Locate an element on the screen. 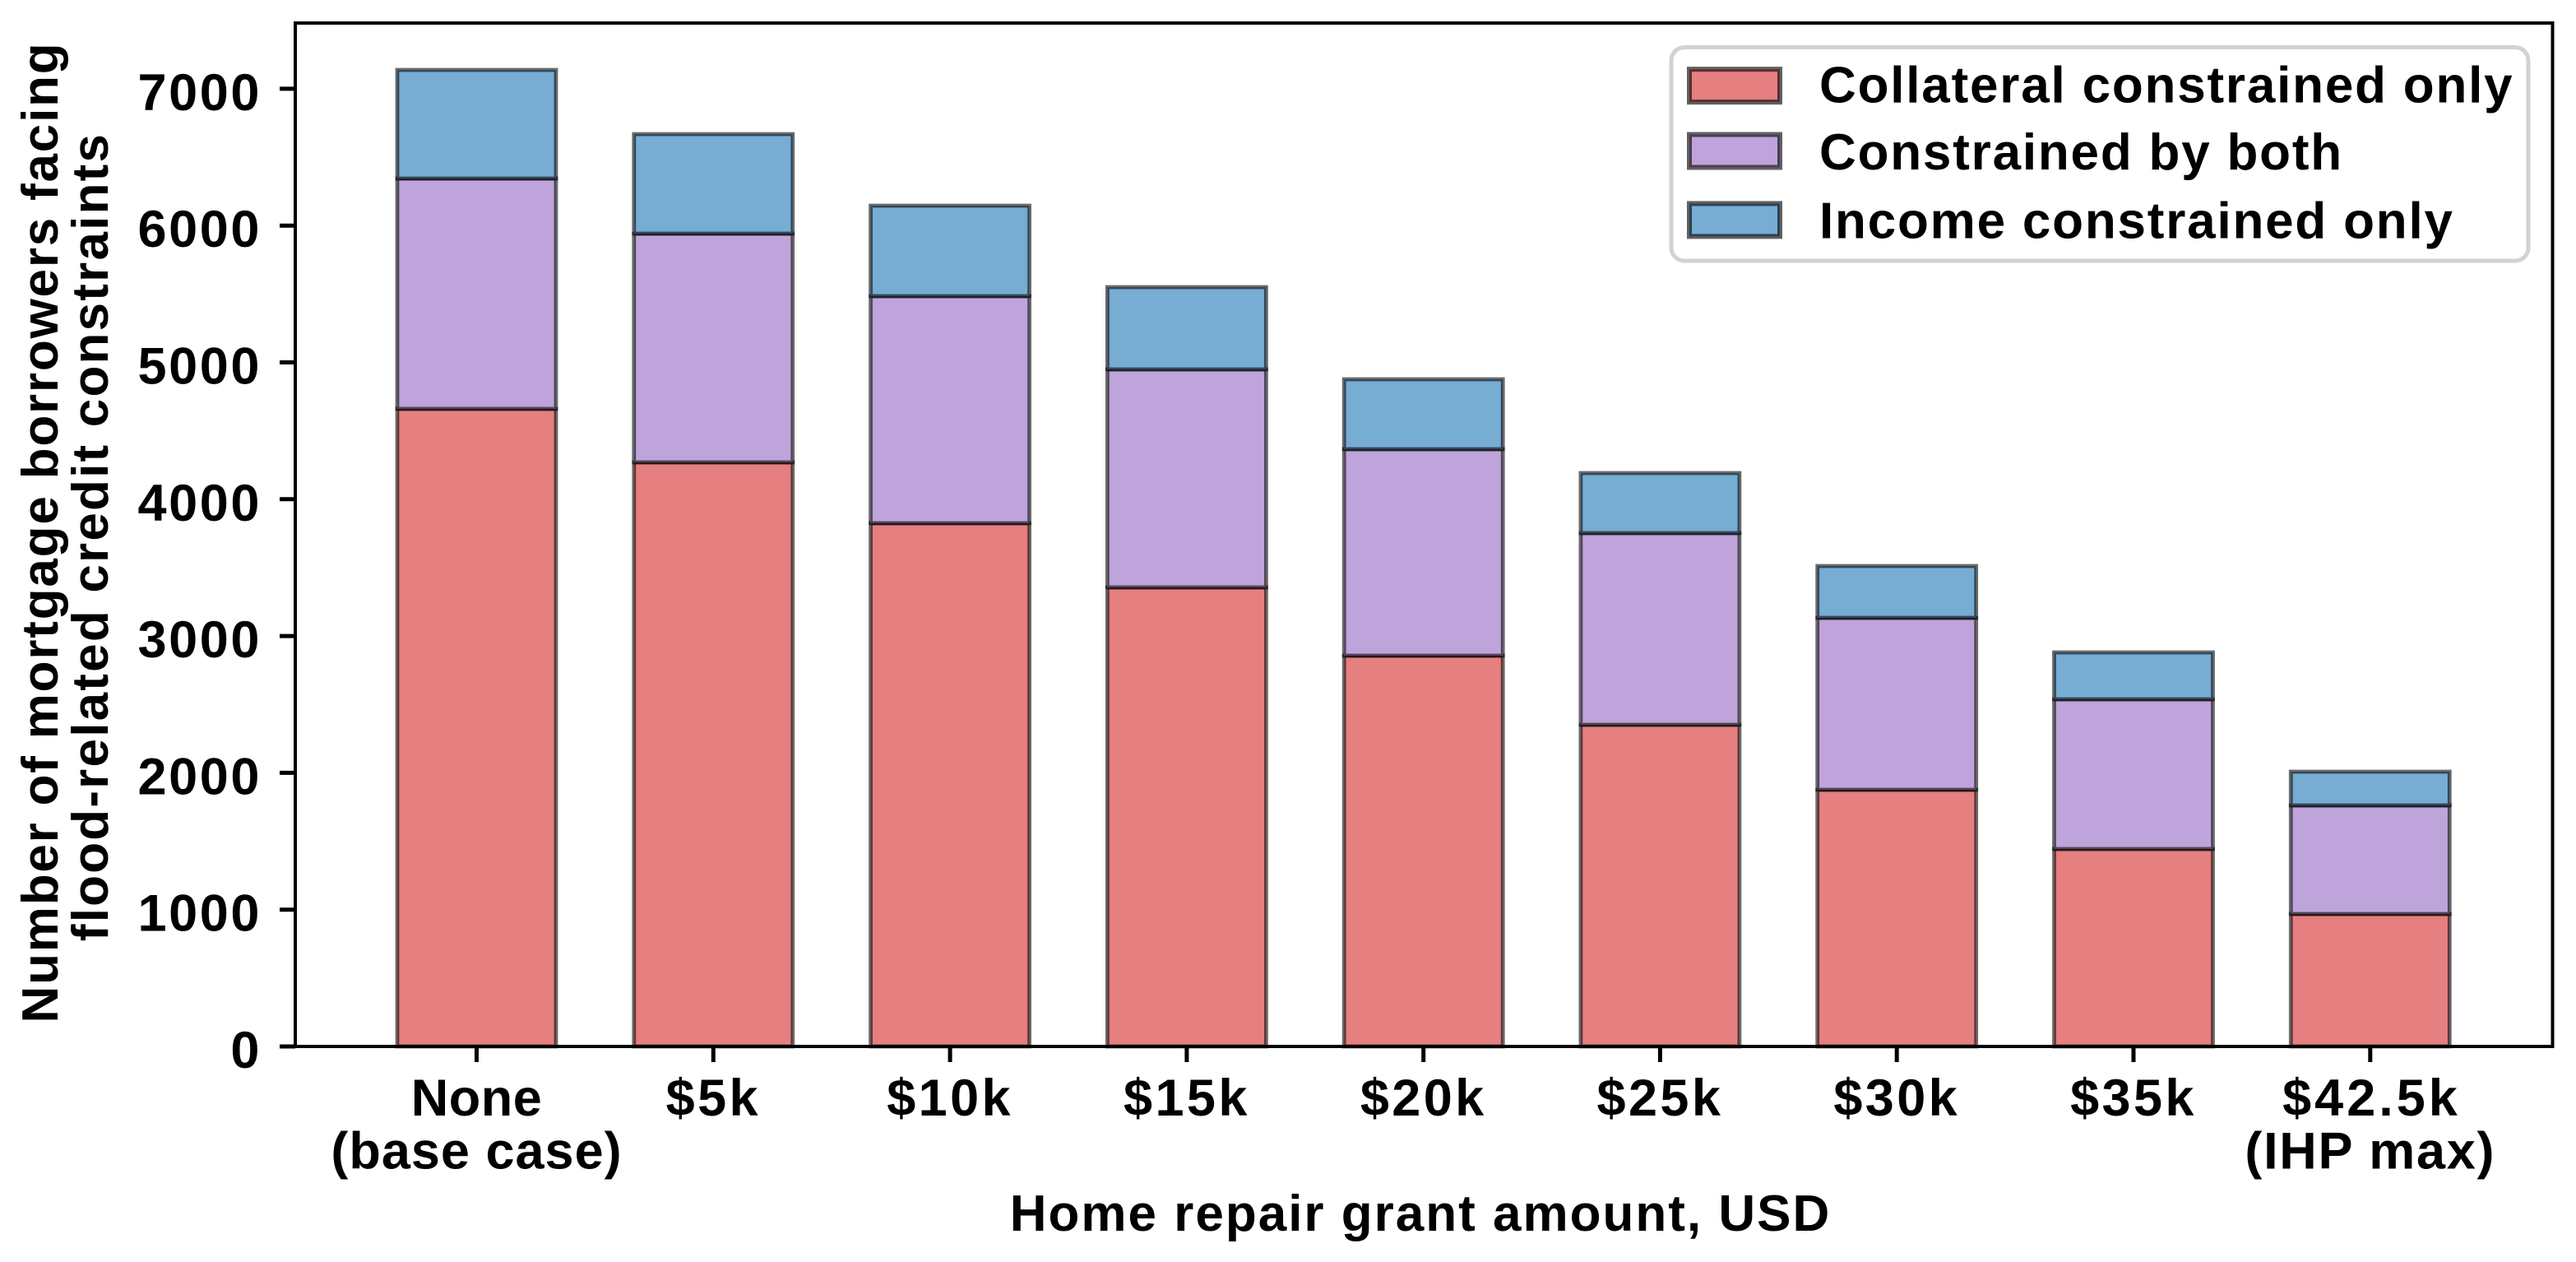 This screenshot has width=2576, height=1262. svg-text: Income constrained only is located at coordinates (2136, 221).